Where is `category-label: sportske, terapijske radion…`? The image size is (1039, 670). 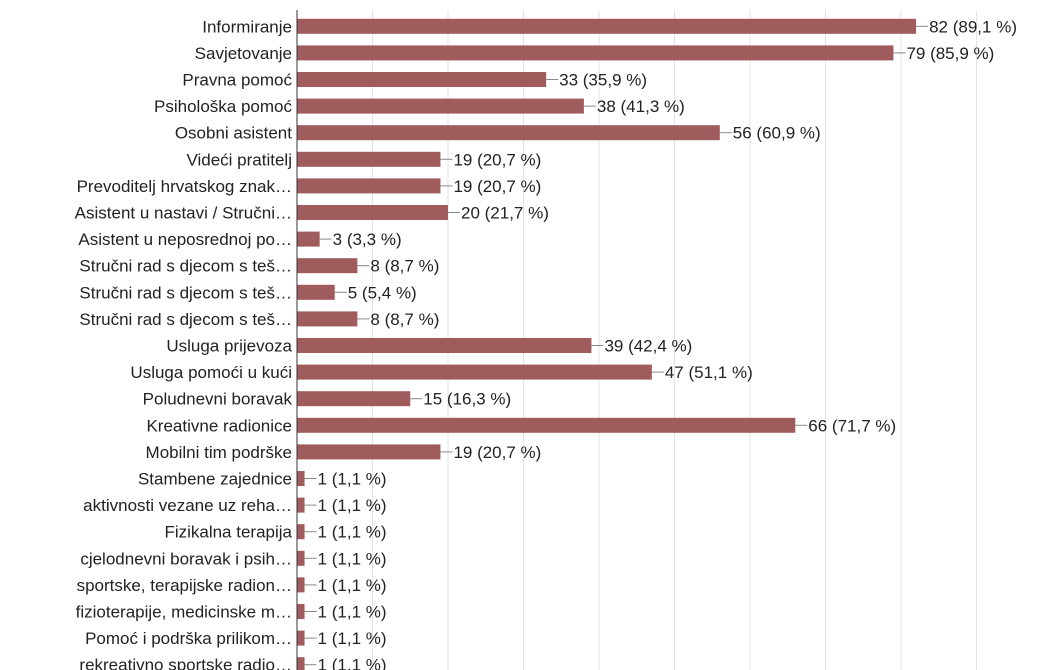
category-label: sportske, terapijske radion… is located at coordinates (184, 585).